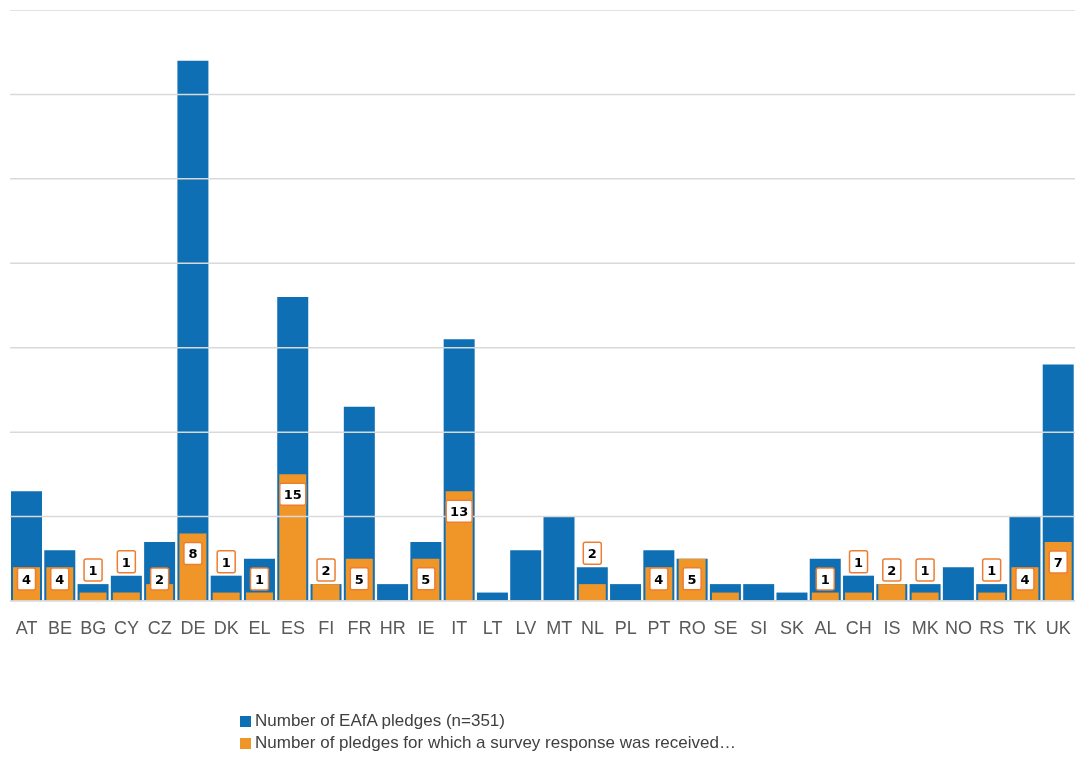  I want to click on x-tick-label: NO, so click(959, 627).